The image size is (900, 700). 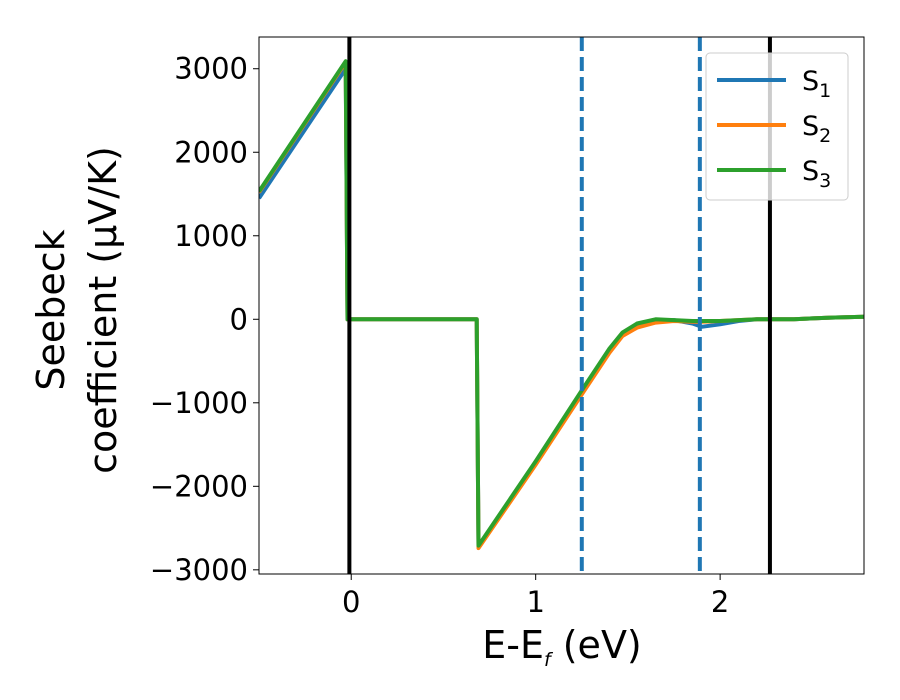 I want to click on y-axis-label: Seebeck coefficient (μV/K), so click(x=77, y=310).